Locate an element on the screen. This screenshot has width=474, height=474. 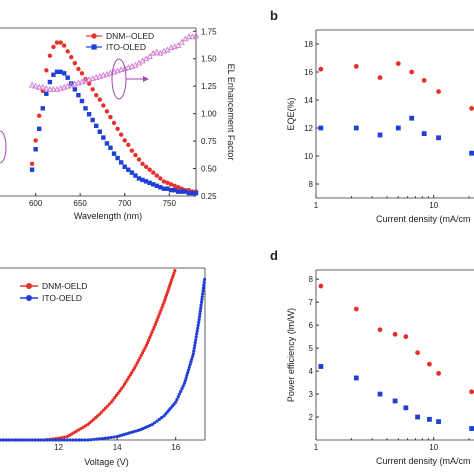
y2-tick-label: 1.50 is located at coordinates (209, 59).